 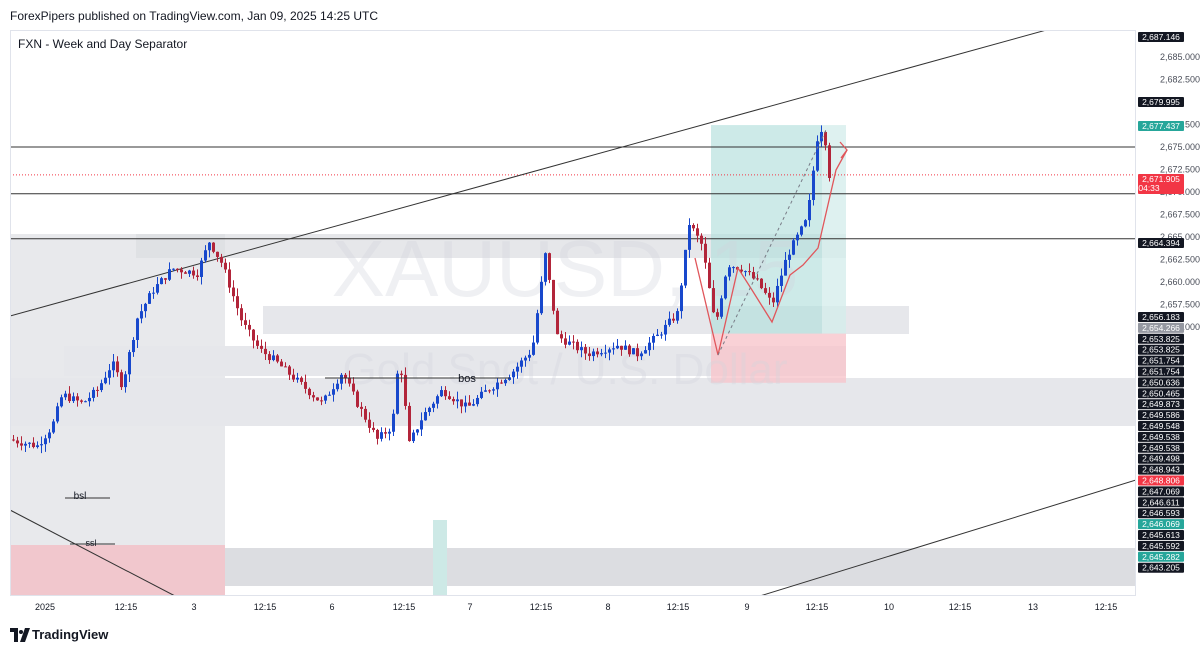 I want to click on price-label-badge: 2,645.282, so click(x=1161, y=556).